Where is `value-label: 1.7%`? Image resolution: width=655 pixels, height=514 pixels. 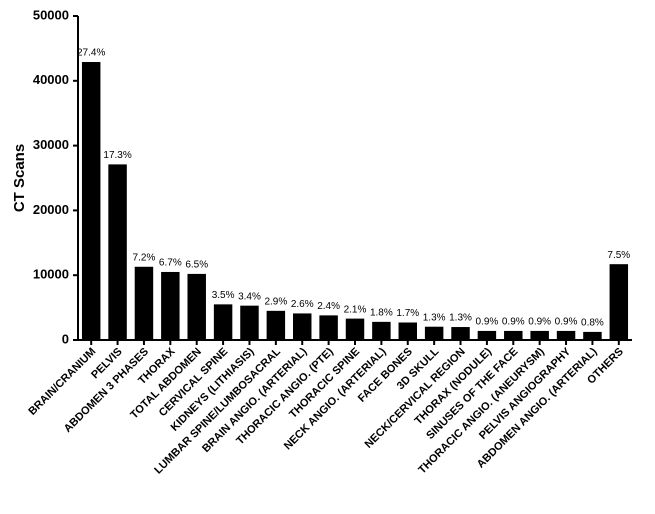 value-label: 1.7% is located at coordinates (407, 313).